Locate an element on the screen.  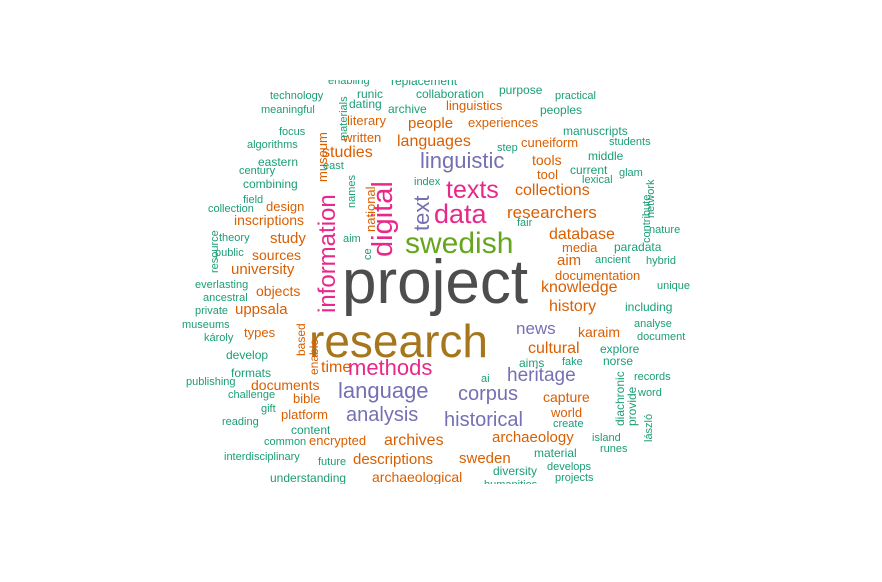
cloud-word: meaningful is located at coordinates (288, 110).